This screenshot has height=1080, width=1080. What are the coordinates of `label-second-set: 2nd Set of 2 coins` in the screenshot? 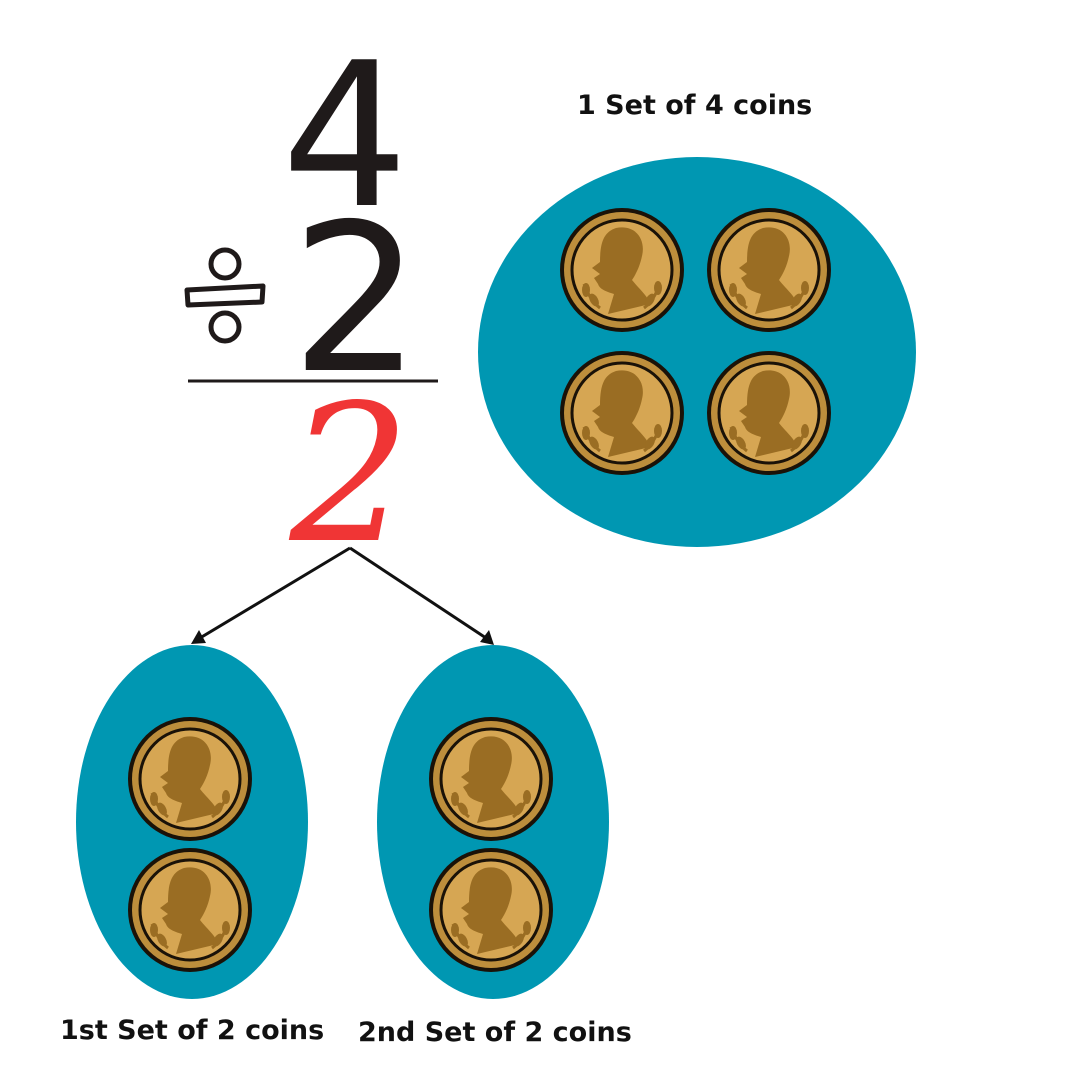 It's located at (495, 1032).